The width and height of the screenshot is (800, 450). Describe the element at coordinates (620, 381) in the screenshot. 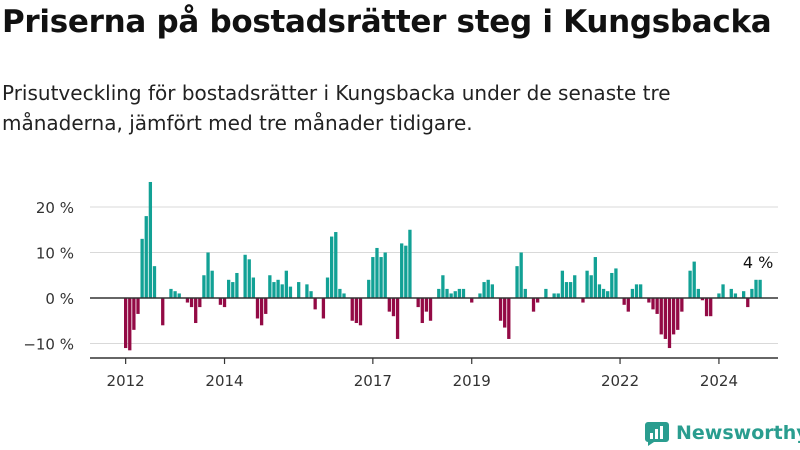

I see `x-tick-label: 2022` at that location.